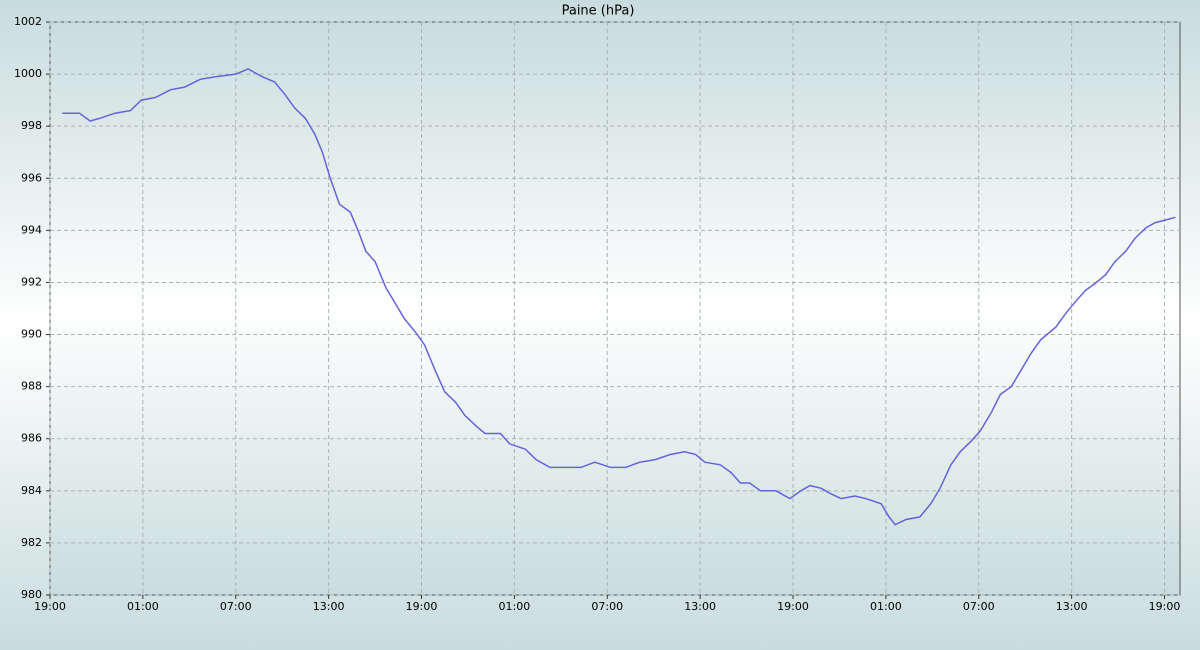  What do you see at coordinates (31, 125) in the screenshot?
I see `y-tick-label: 998` at bounding box center [31, 125].